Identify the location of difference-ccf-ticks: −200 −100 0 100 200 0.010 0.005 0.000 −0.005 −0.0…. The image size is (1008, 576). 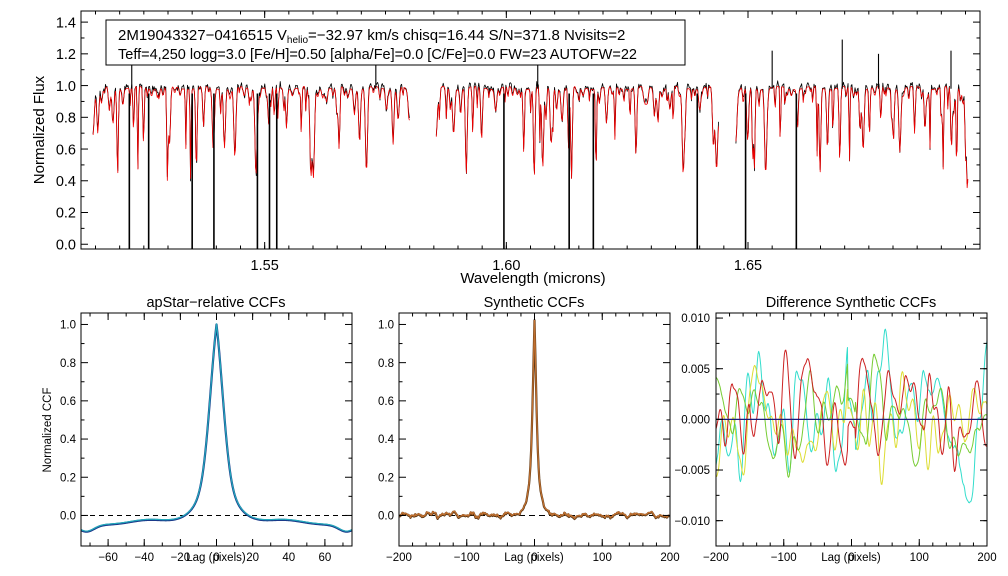
(836, 438).